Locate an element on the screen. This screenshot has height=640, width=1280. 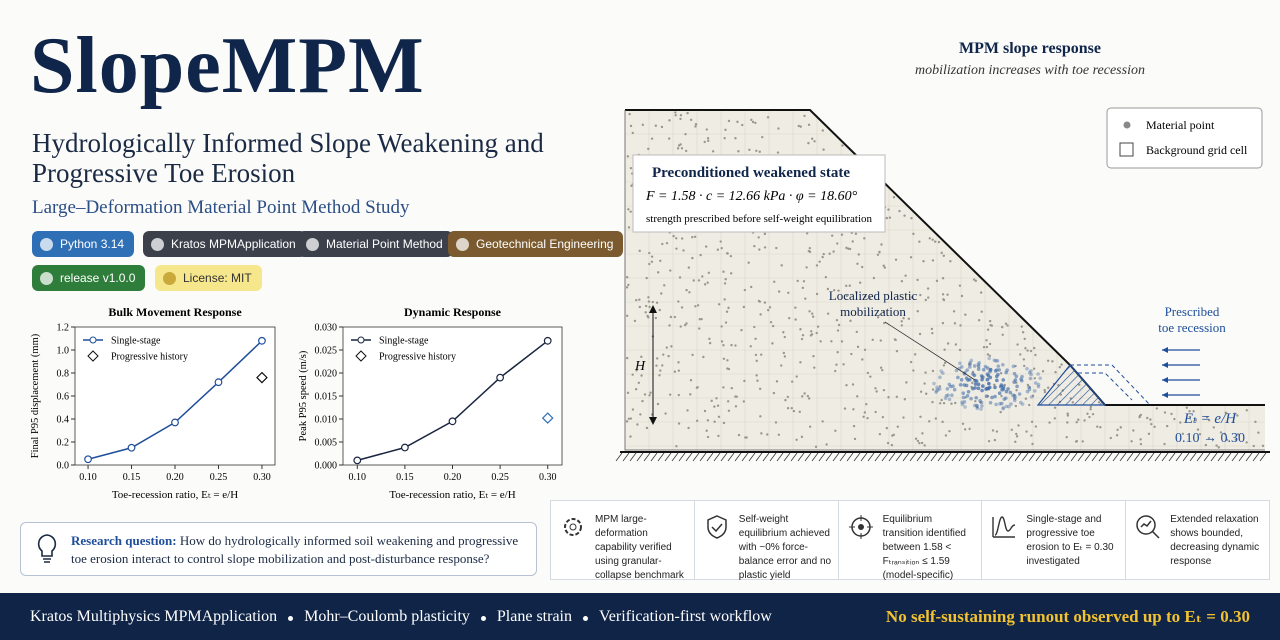
badge-icon is located at coordinates (46, 244).